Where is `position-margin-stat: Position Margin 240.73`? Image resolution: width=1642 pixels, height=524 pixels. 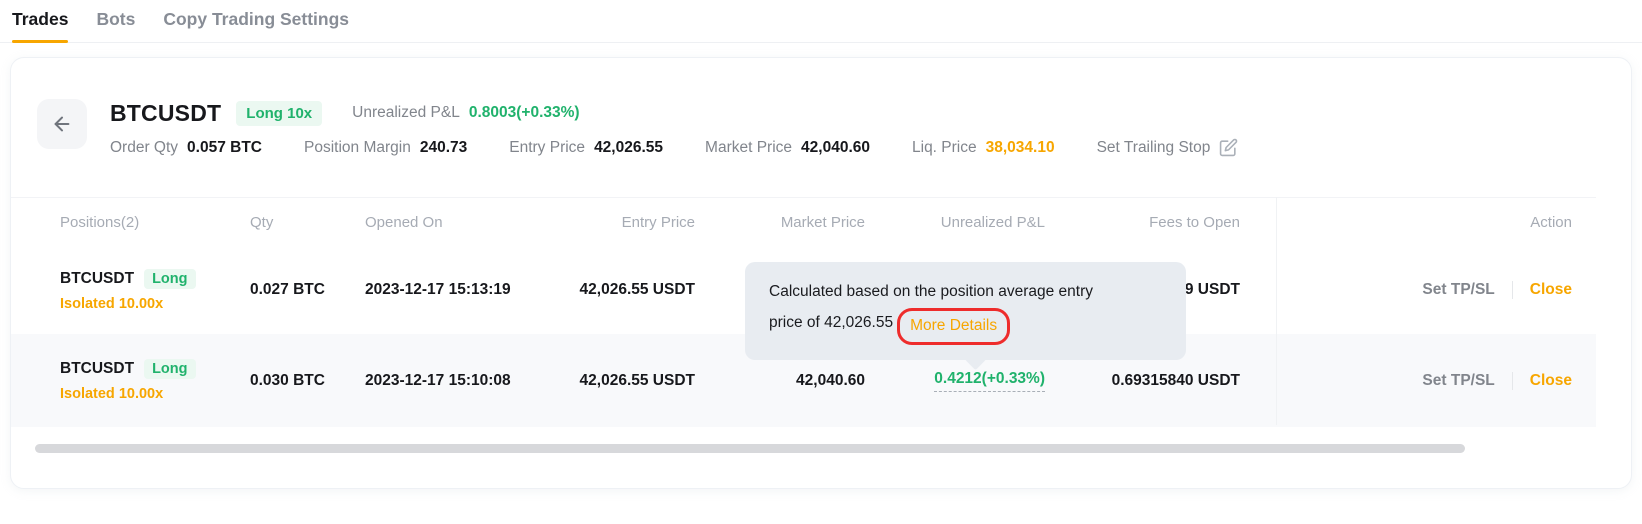 position-margin-stat: Position Margin 240.73 is located at coordinates (385, 148).